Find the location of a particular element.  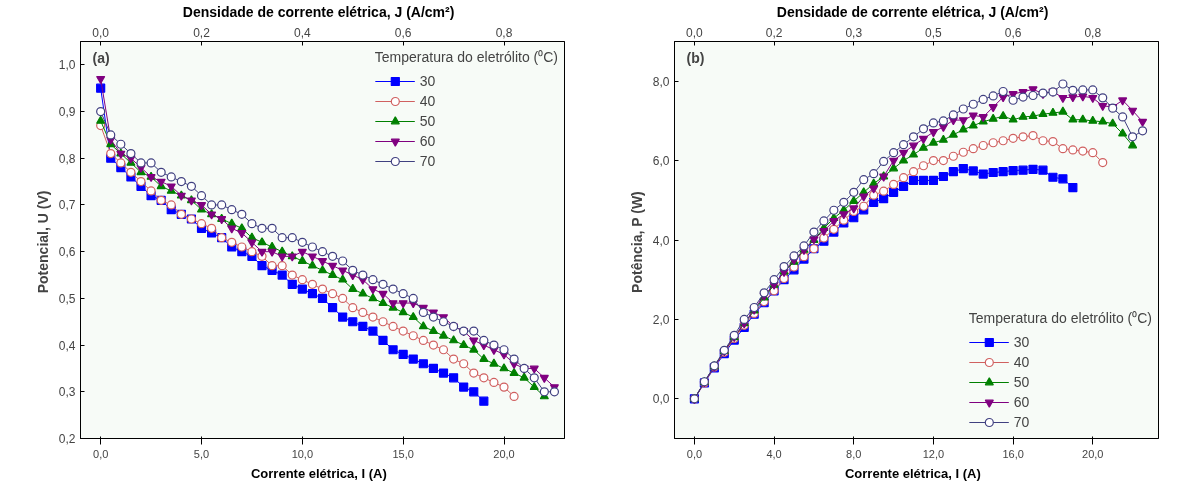

y-axis-title: Potência, P (W) is located at coordinates (636, 242).